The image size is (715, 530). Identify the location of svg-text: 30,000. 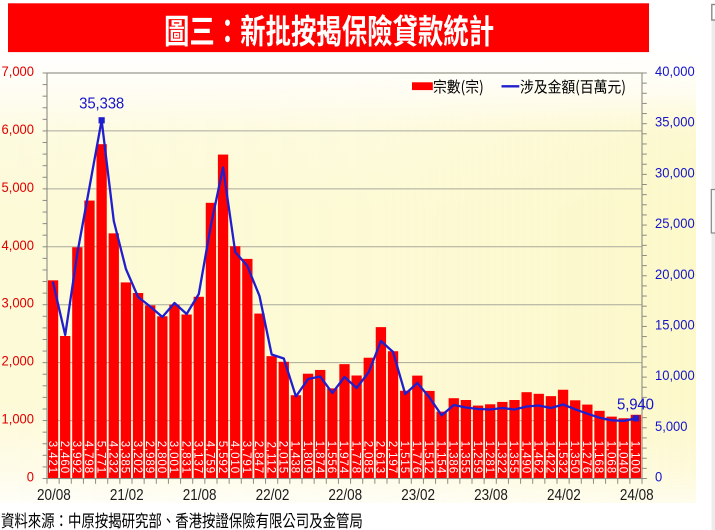
(675, 173).